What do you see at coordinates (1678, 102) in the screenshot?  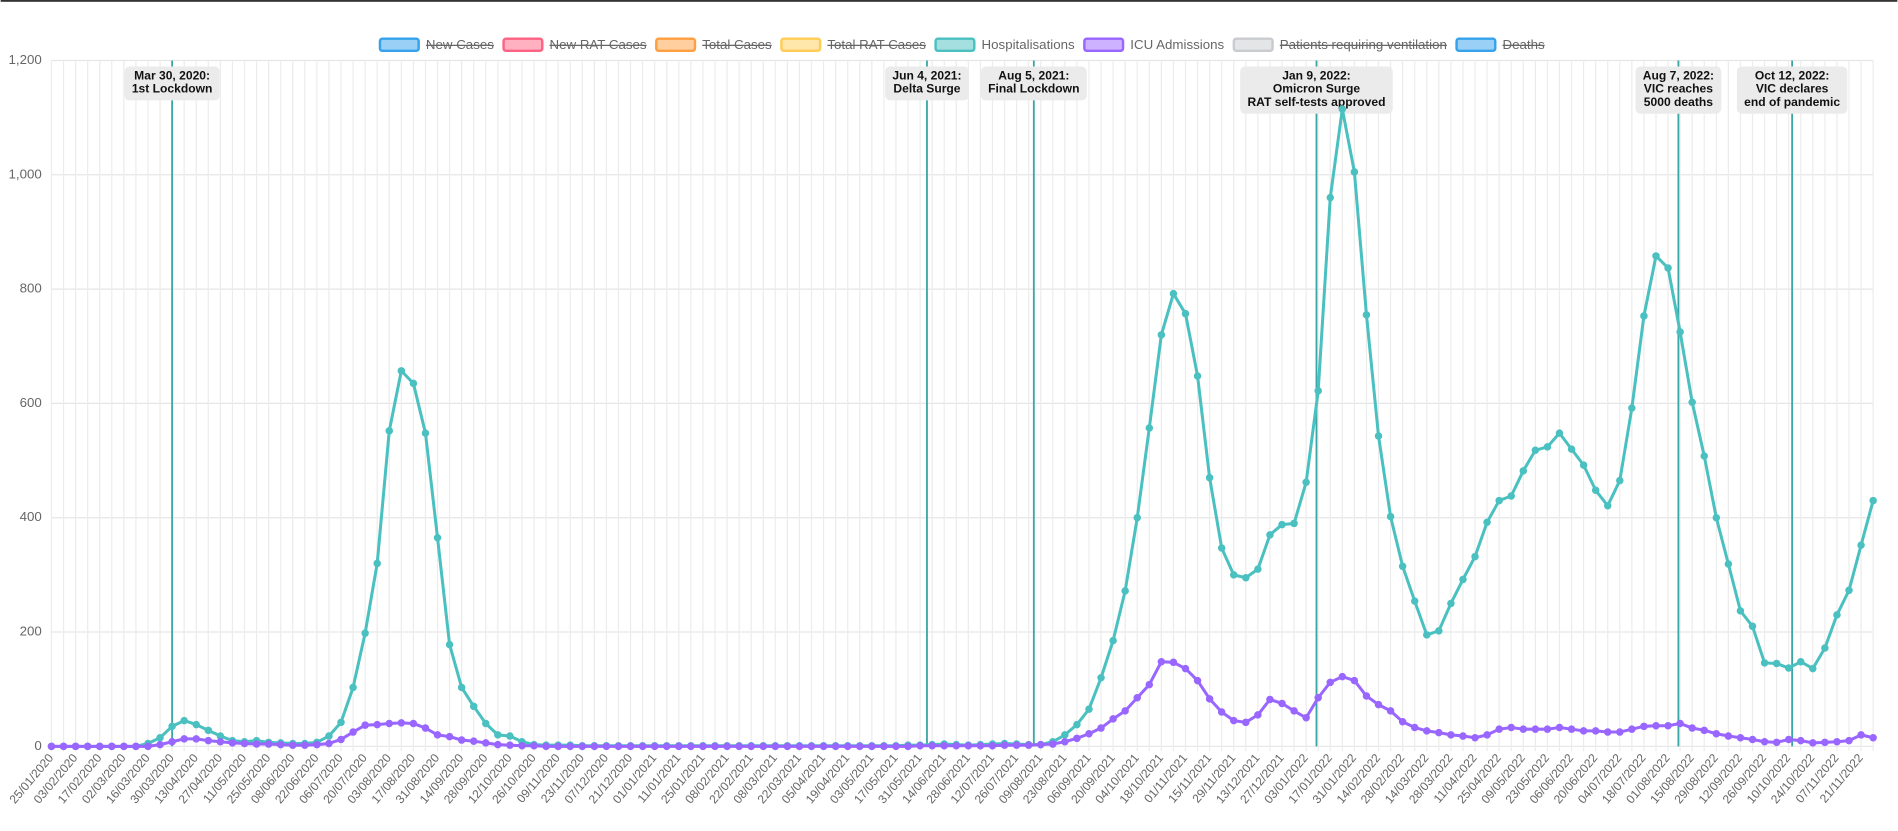 I see `annotation-text: 5000 deaths` at bounding box center [1678, 102].